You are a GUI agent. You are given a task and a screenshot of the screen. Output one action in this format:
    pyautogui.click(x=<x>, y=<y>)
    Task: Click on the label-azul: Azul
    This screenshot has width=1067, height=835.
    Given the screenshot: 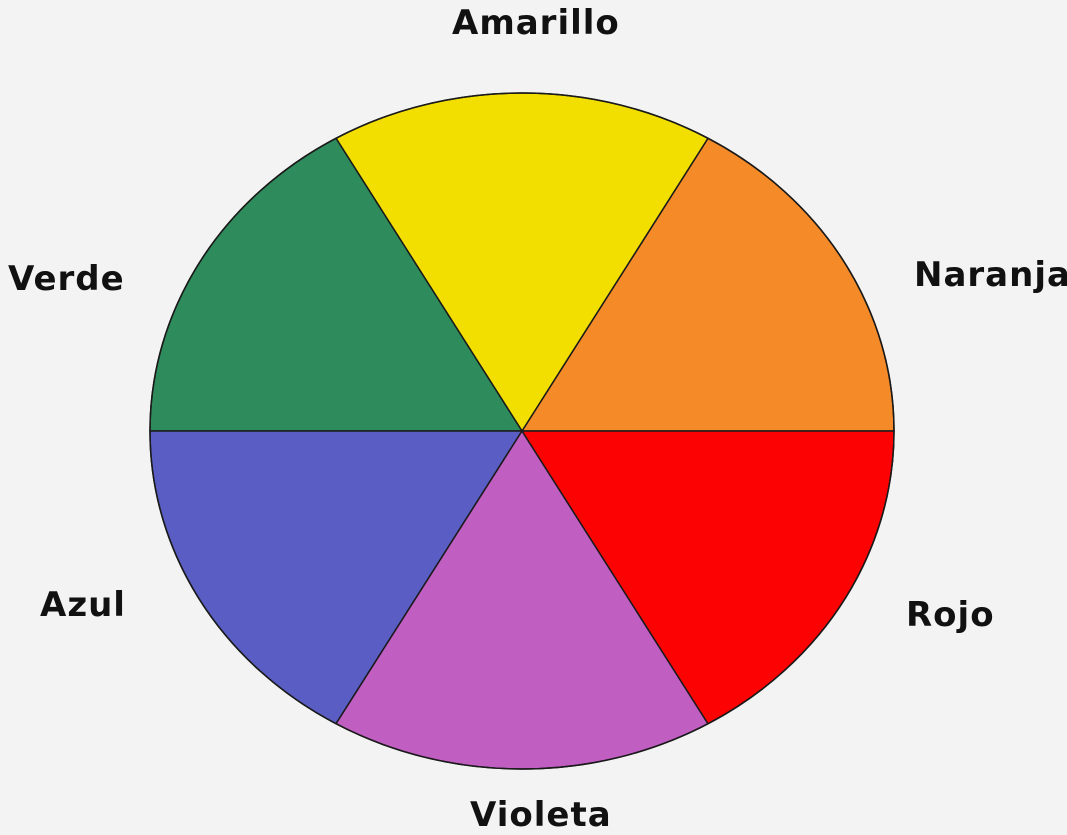 What is the action you would take?
    pyautogui.click(x=83, y=605)
    